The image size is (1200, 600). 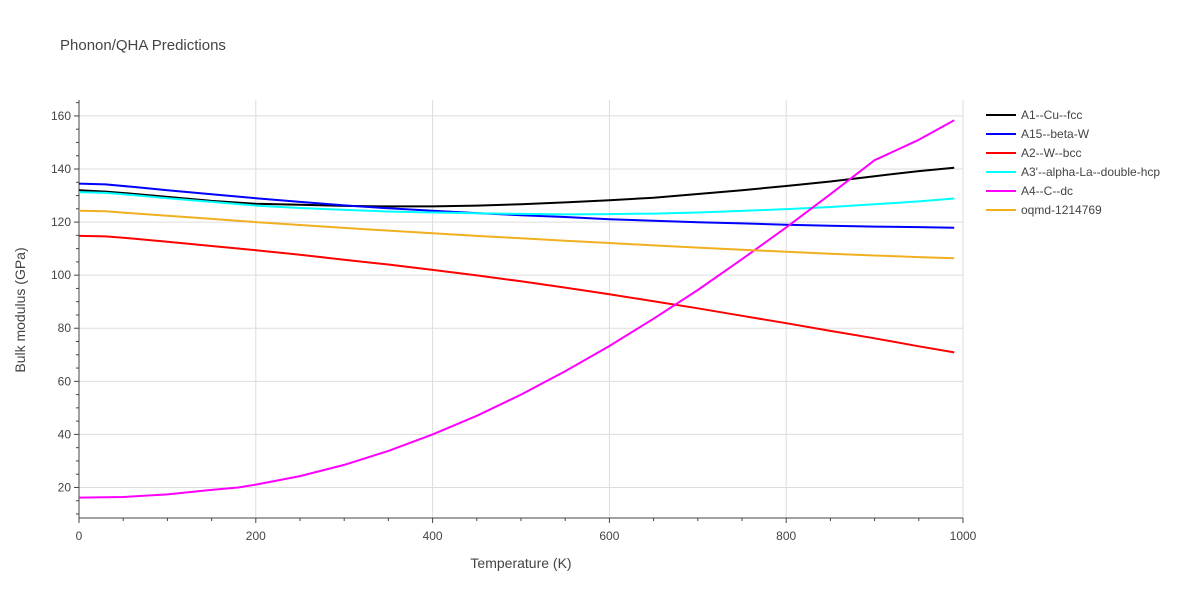 I want to click on legend-label: A1--Cu--fcc, so click(x=1051, y=115).